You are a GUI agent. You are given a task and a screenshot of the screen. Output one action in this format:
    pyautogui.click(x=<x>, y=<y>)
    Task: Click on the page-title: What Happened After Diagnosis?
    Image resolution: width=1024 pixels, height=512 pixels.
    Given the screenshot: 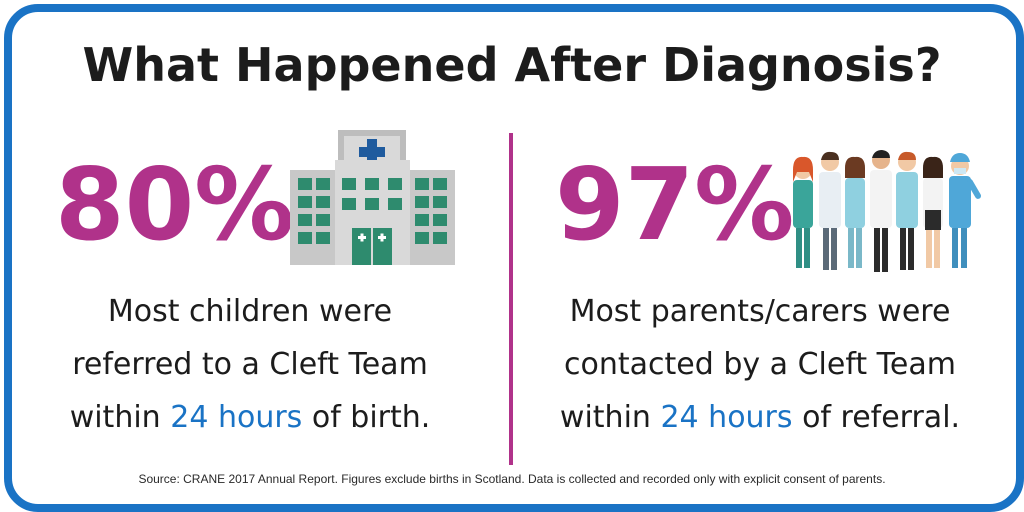 What is the action you would take?
    pyautogui.click(x=512, y=65)
    